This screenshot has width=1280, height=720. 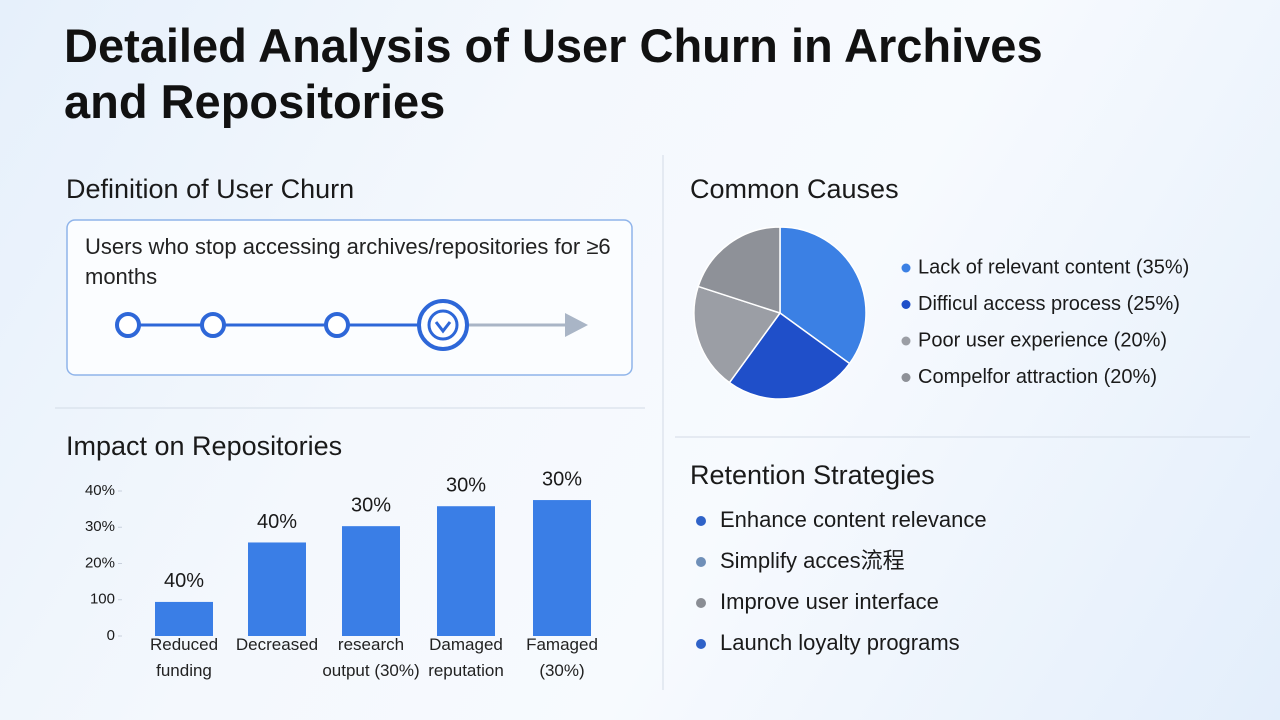 What do you see at coordinates (371, 657) in the screenshot?
I see `x-tick-label: research output (30%)` at bounding box center [371, 657].